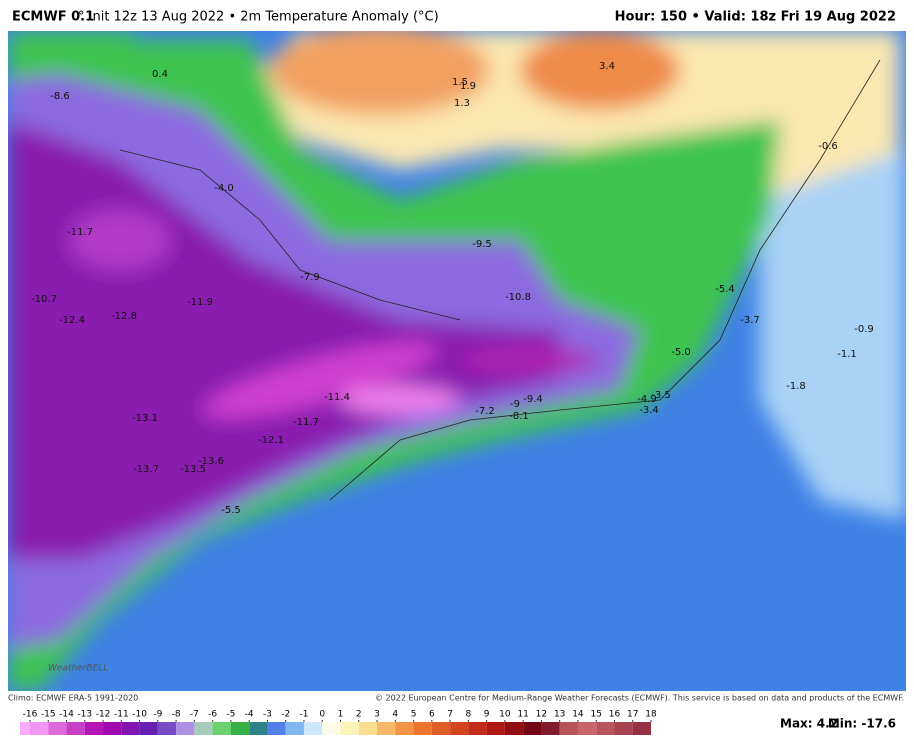 This screenshot has height=754, width=914. Describe the element at coordinates (193, 469) in the screenshot. I see `map-label: -13.5` at that location.